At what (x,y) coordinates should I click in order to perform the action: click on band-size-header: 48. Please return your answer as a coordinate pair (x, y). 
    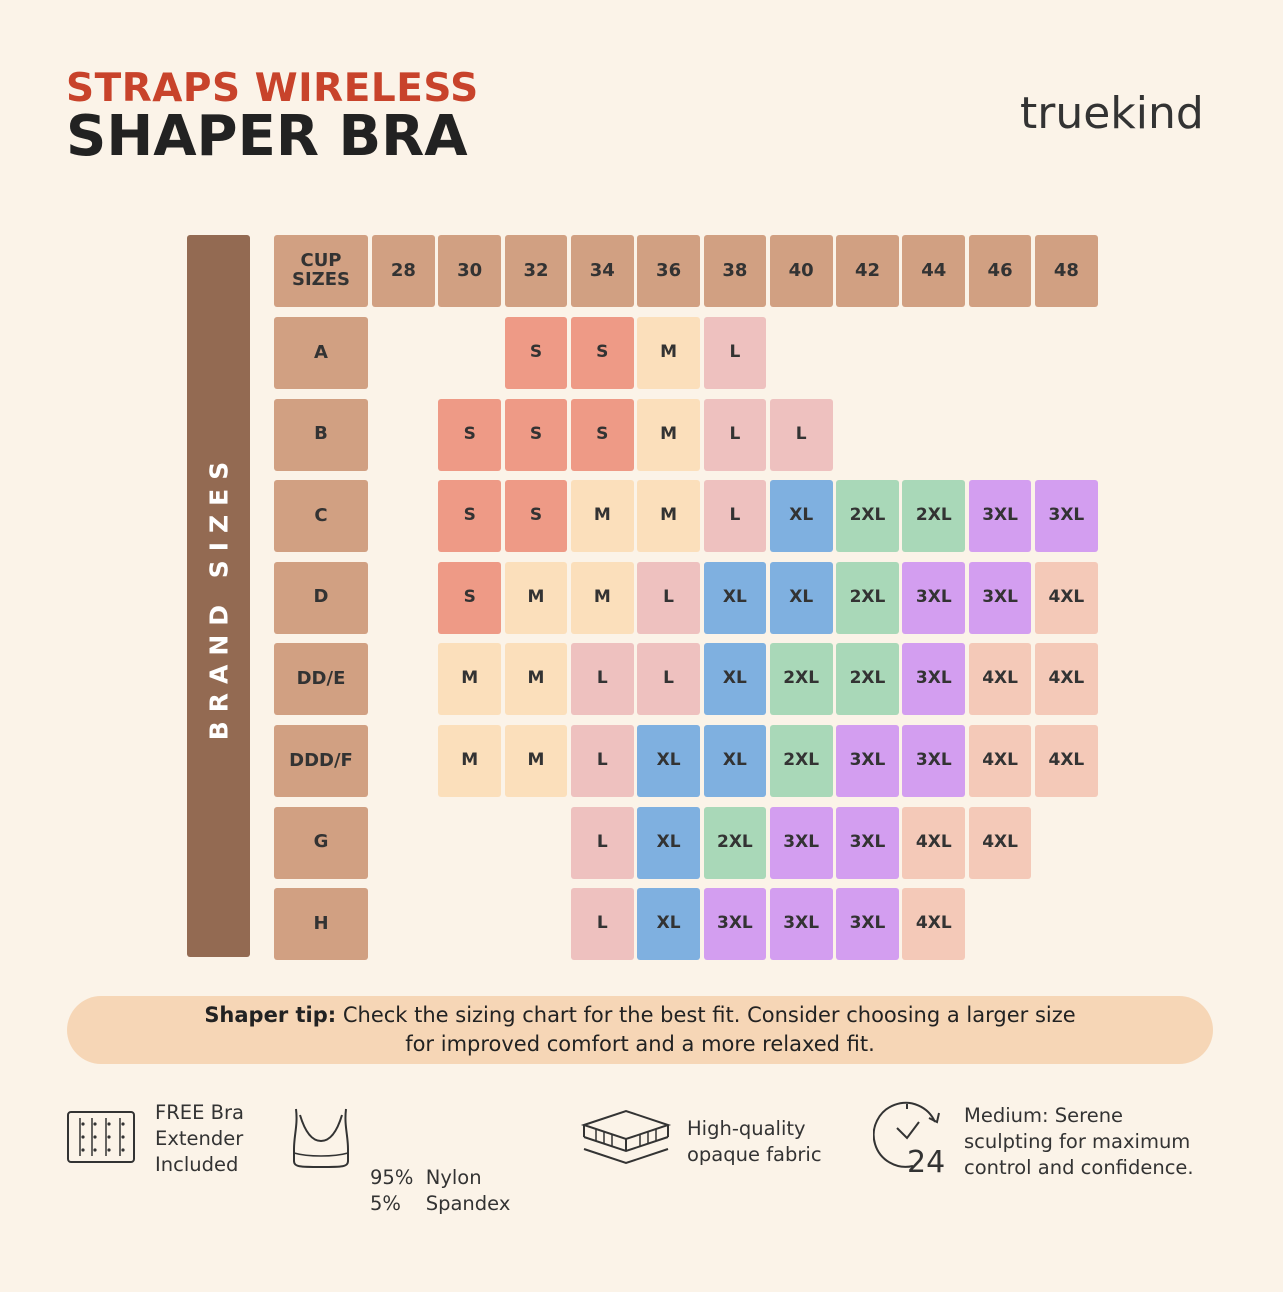
    Looking at the image, I should click on (1066, 271).